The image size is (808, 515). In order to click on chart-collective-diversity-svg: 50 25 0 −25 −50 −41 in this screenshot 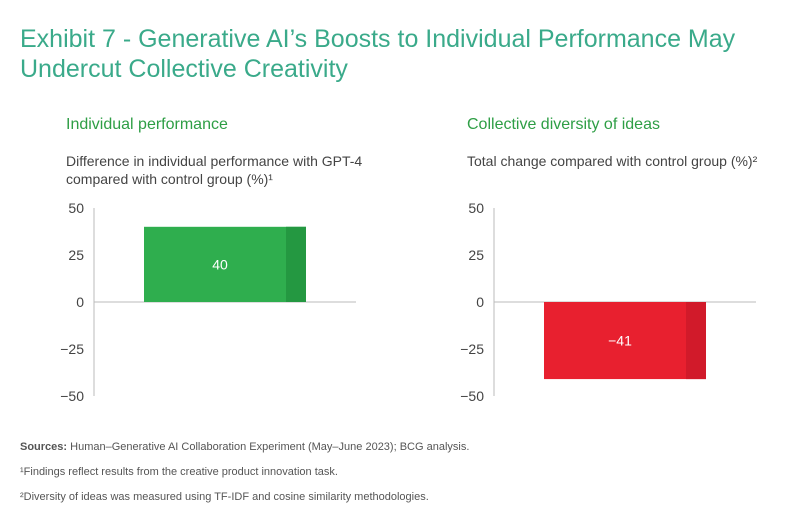, I will do `click(608, 302)`.